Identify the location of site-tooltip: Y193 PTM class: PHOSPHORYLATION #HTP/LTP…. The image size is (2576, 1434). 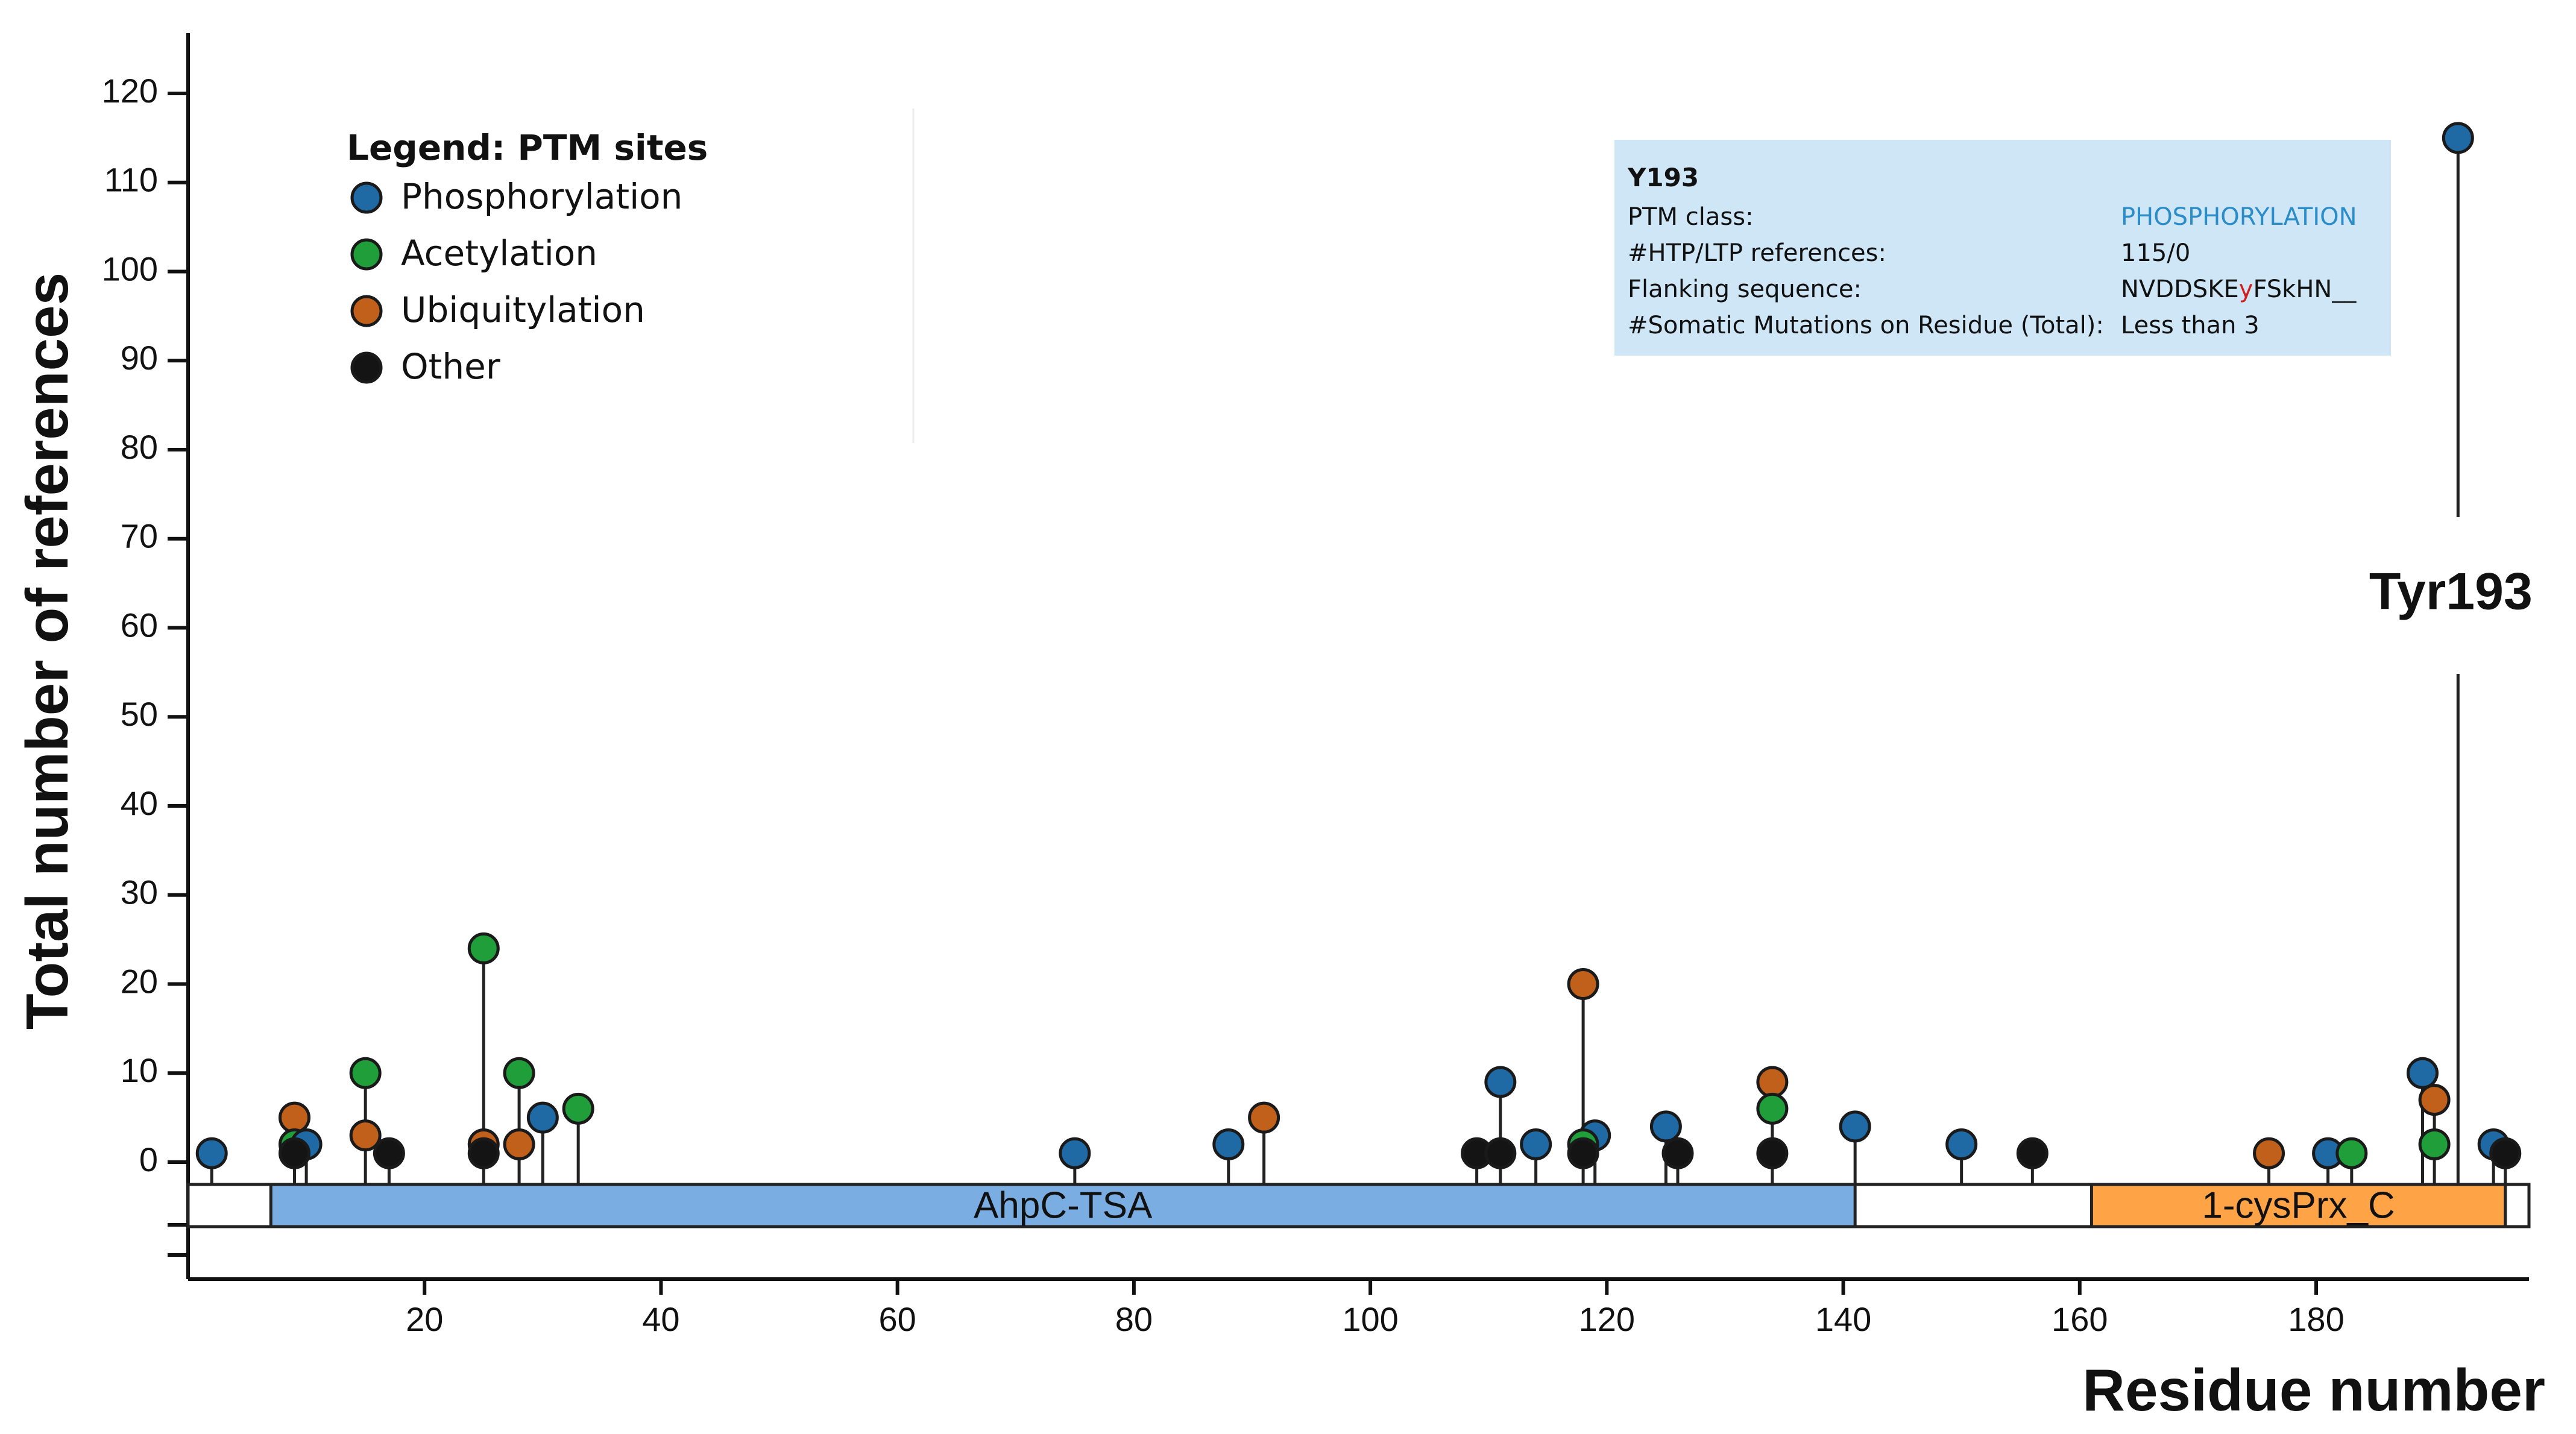
(2002, 248).